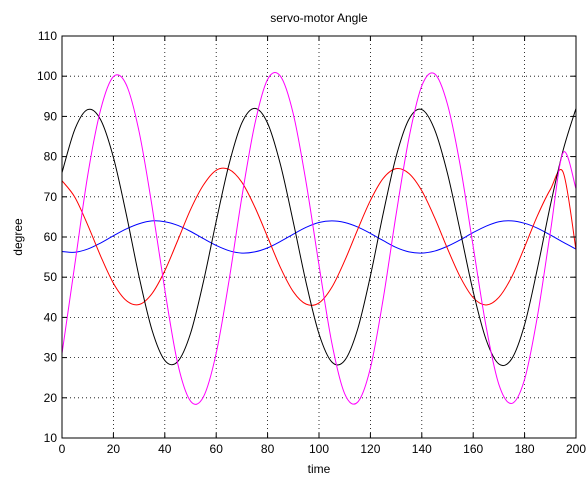  Describe the element at coordinates (576, 449) in the screenshot. I see `x-tick-label: 200` at that location.